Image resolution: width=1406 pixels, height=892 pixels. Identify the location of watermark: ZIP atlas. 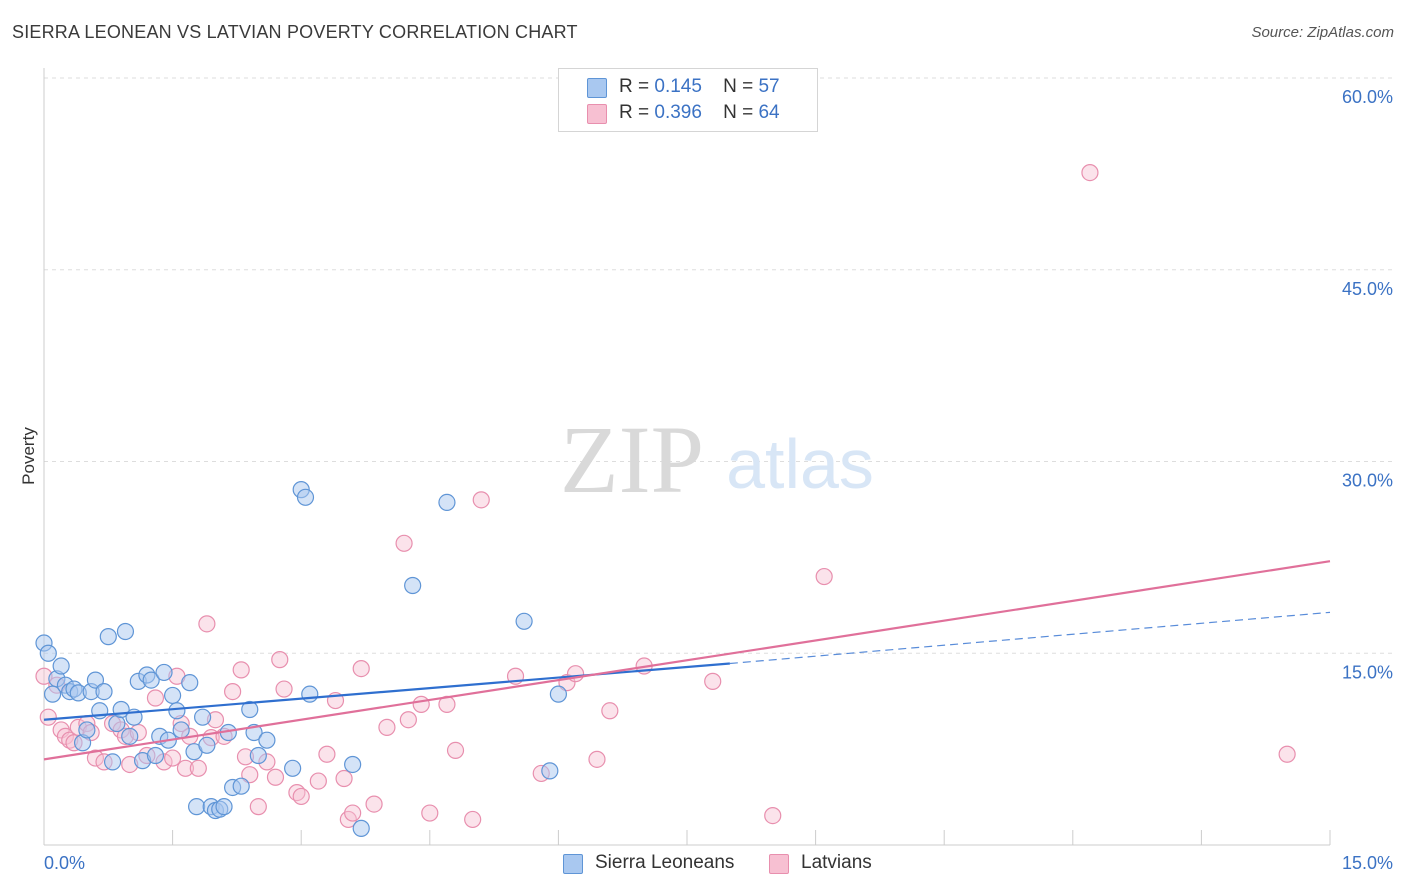
(717, 459).